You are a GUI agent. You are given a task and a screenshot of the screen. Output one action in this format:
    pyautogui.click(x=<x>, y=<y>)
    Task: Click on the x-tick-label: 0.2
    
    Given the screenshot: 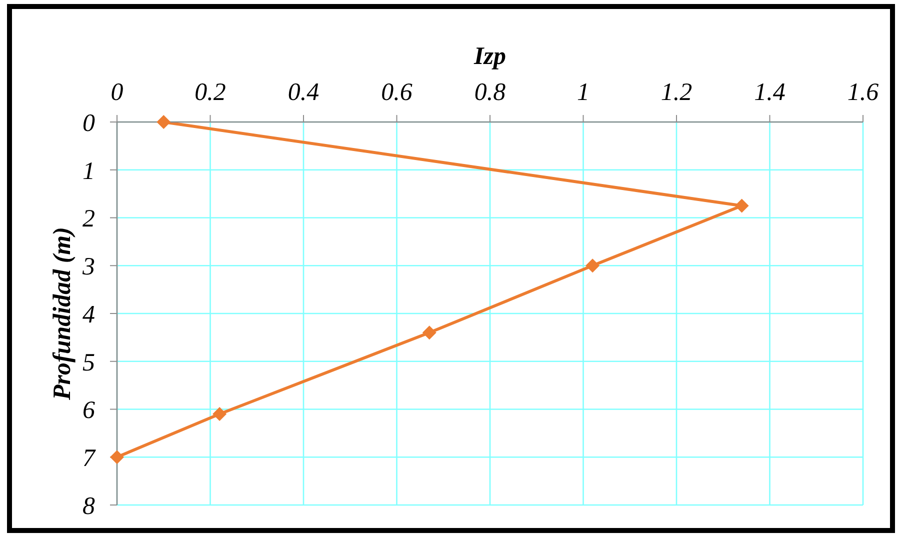 What is the action you would take?
    pyautogui.click(x=210, y=92)
    